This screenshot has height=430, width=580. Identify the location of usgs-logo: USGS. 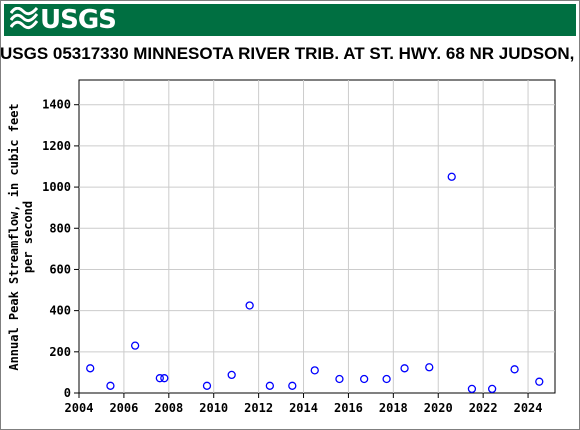
(63, 20).